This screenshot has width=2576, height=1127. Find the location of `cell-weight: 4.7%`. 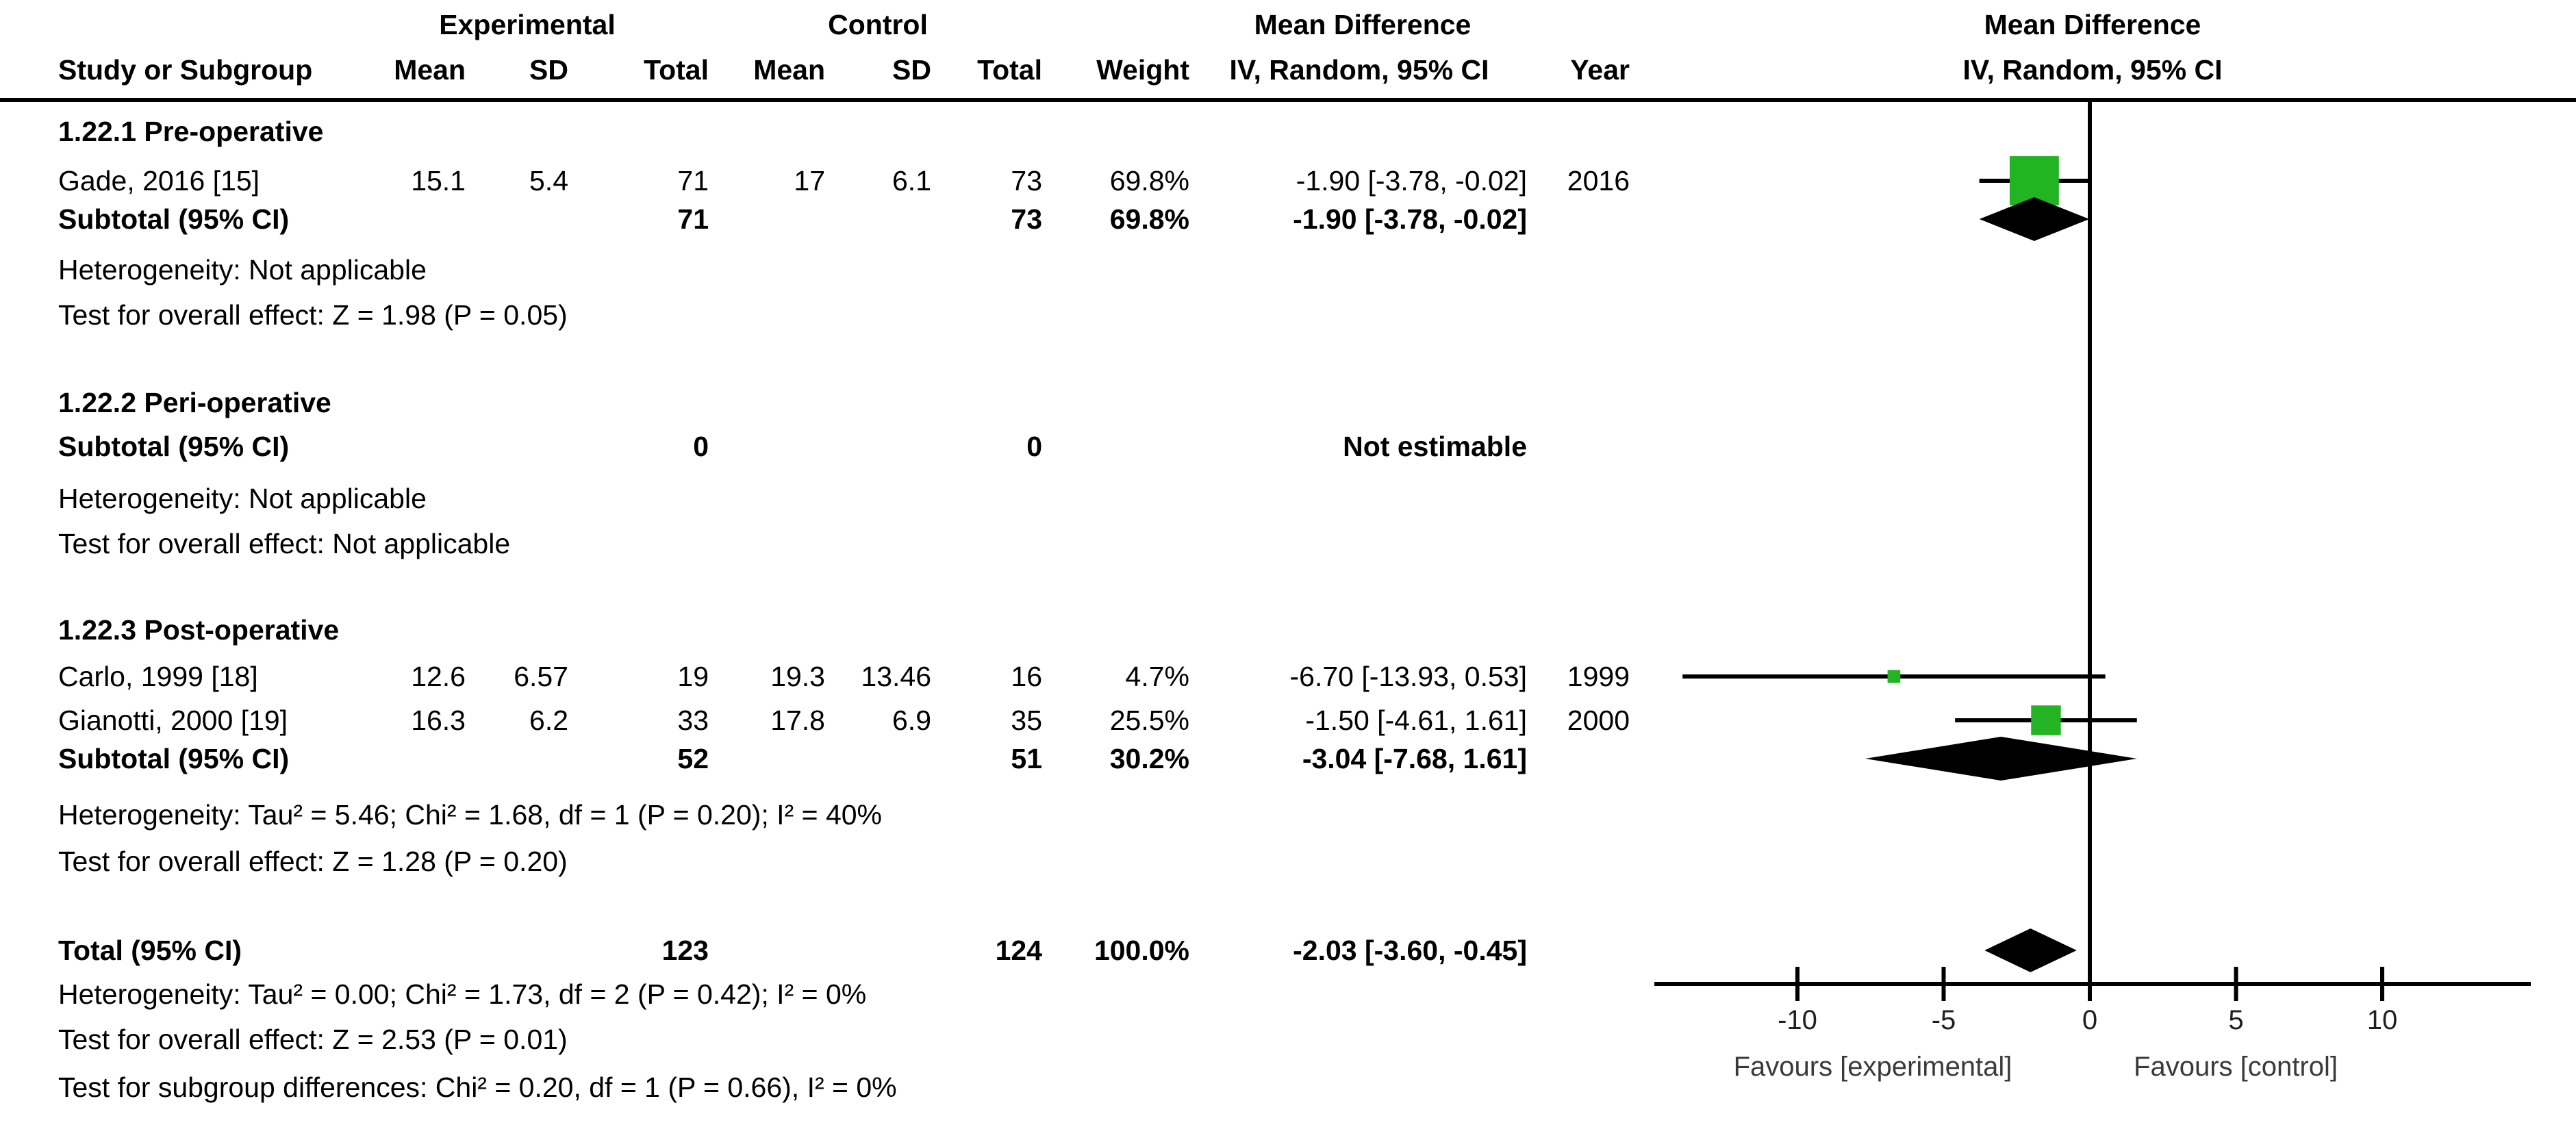

cell-weight: 4.7% is located at coordinates (1157, 676).